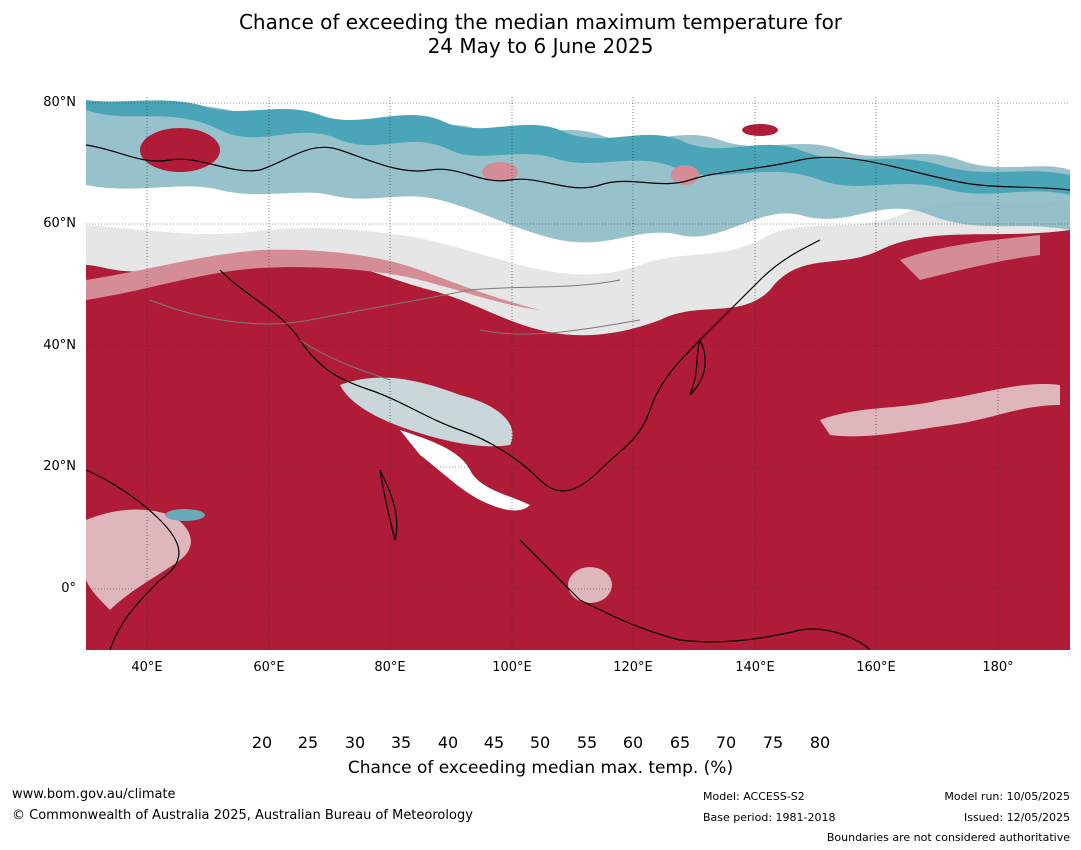  I want to click on lon-label-40e: 40°E, so click(147, 667).